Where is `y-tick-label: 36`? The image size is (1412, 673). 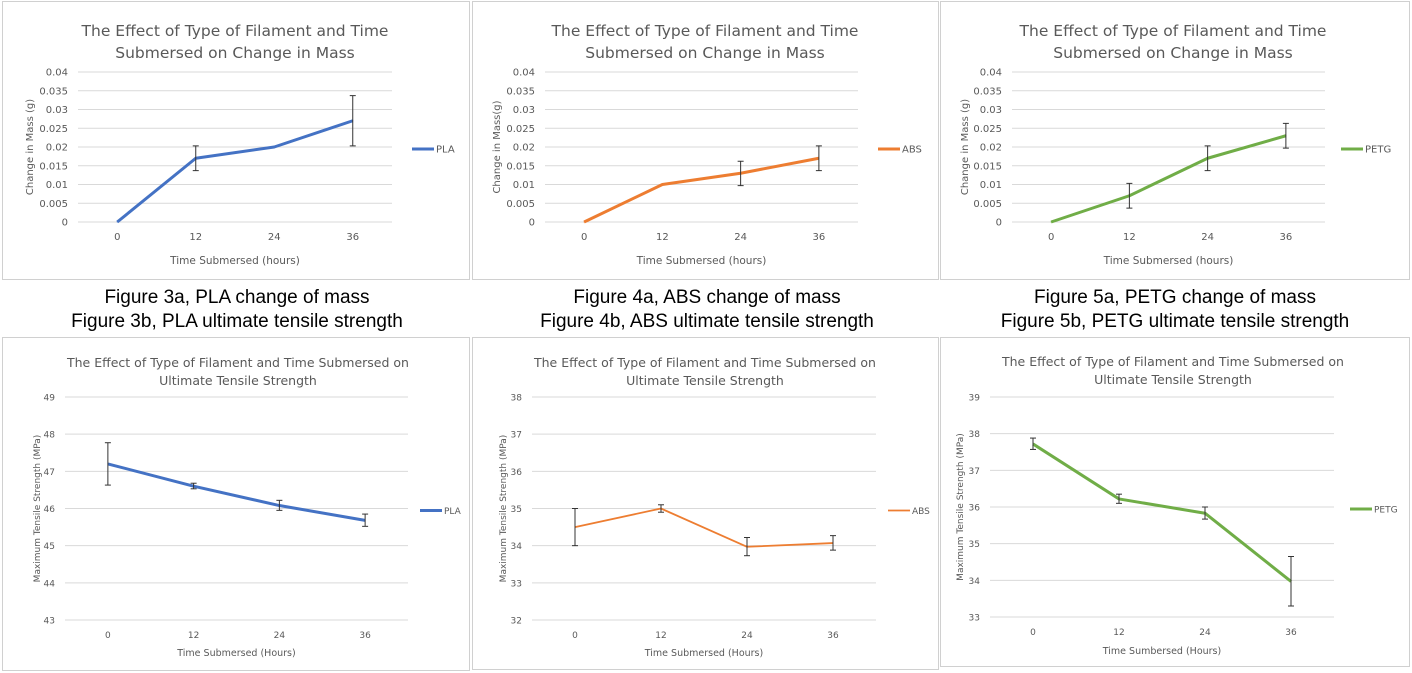
y-tick-label: 36 is located at coordinates (975, 509).